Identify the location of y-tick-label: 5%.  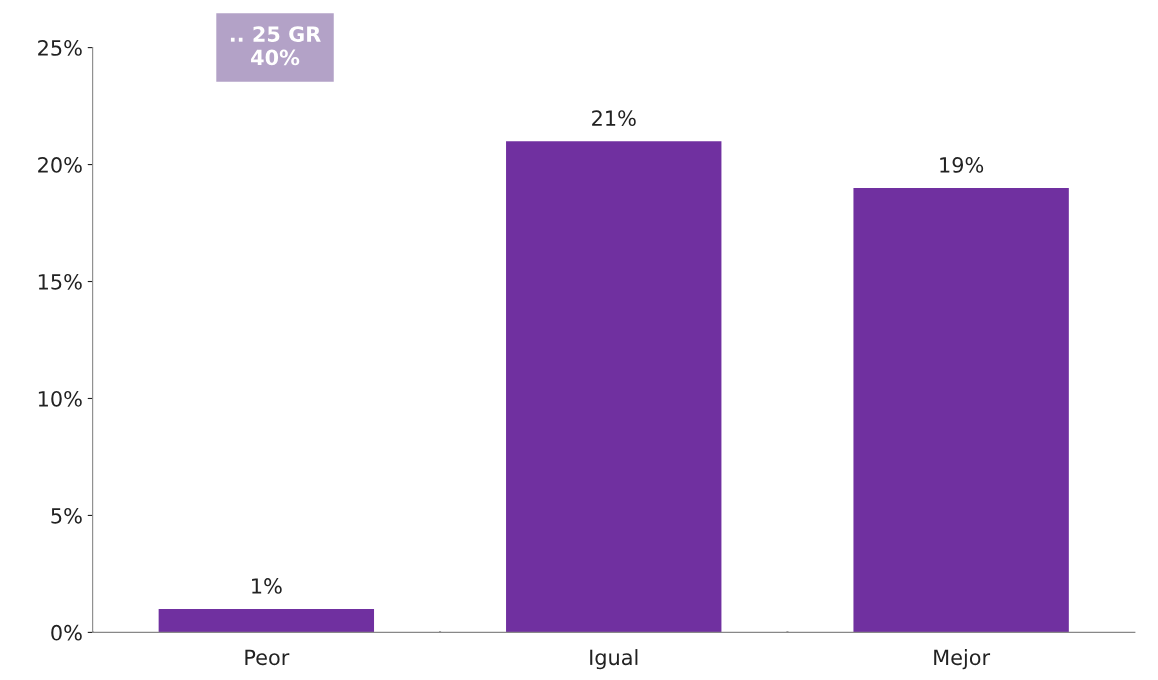
(66, 515).